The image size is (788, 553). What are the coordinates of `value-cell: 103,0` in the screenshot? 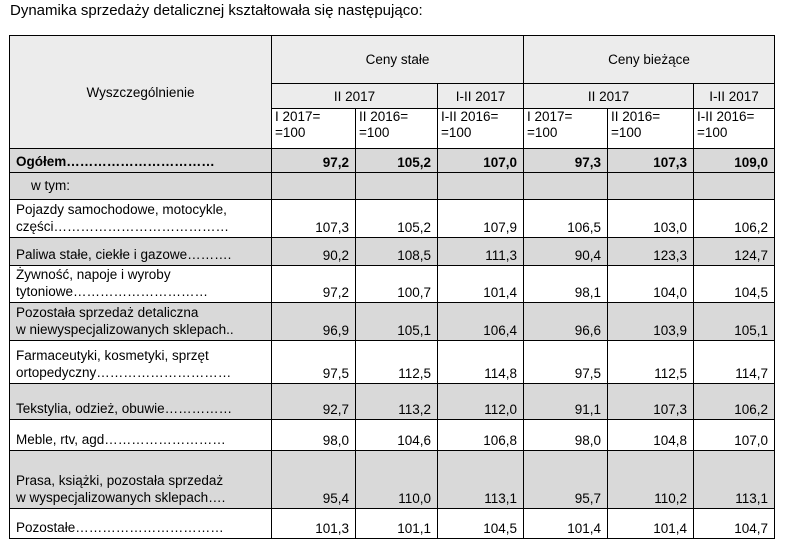 It's located at (651, 218).